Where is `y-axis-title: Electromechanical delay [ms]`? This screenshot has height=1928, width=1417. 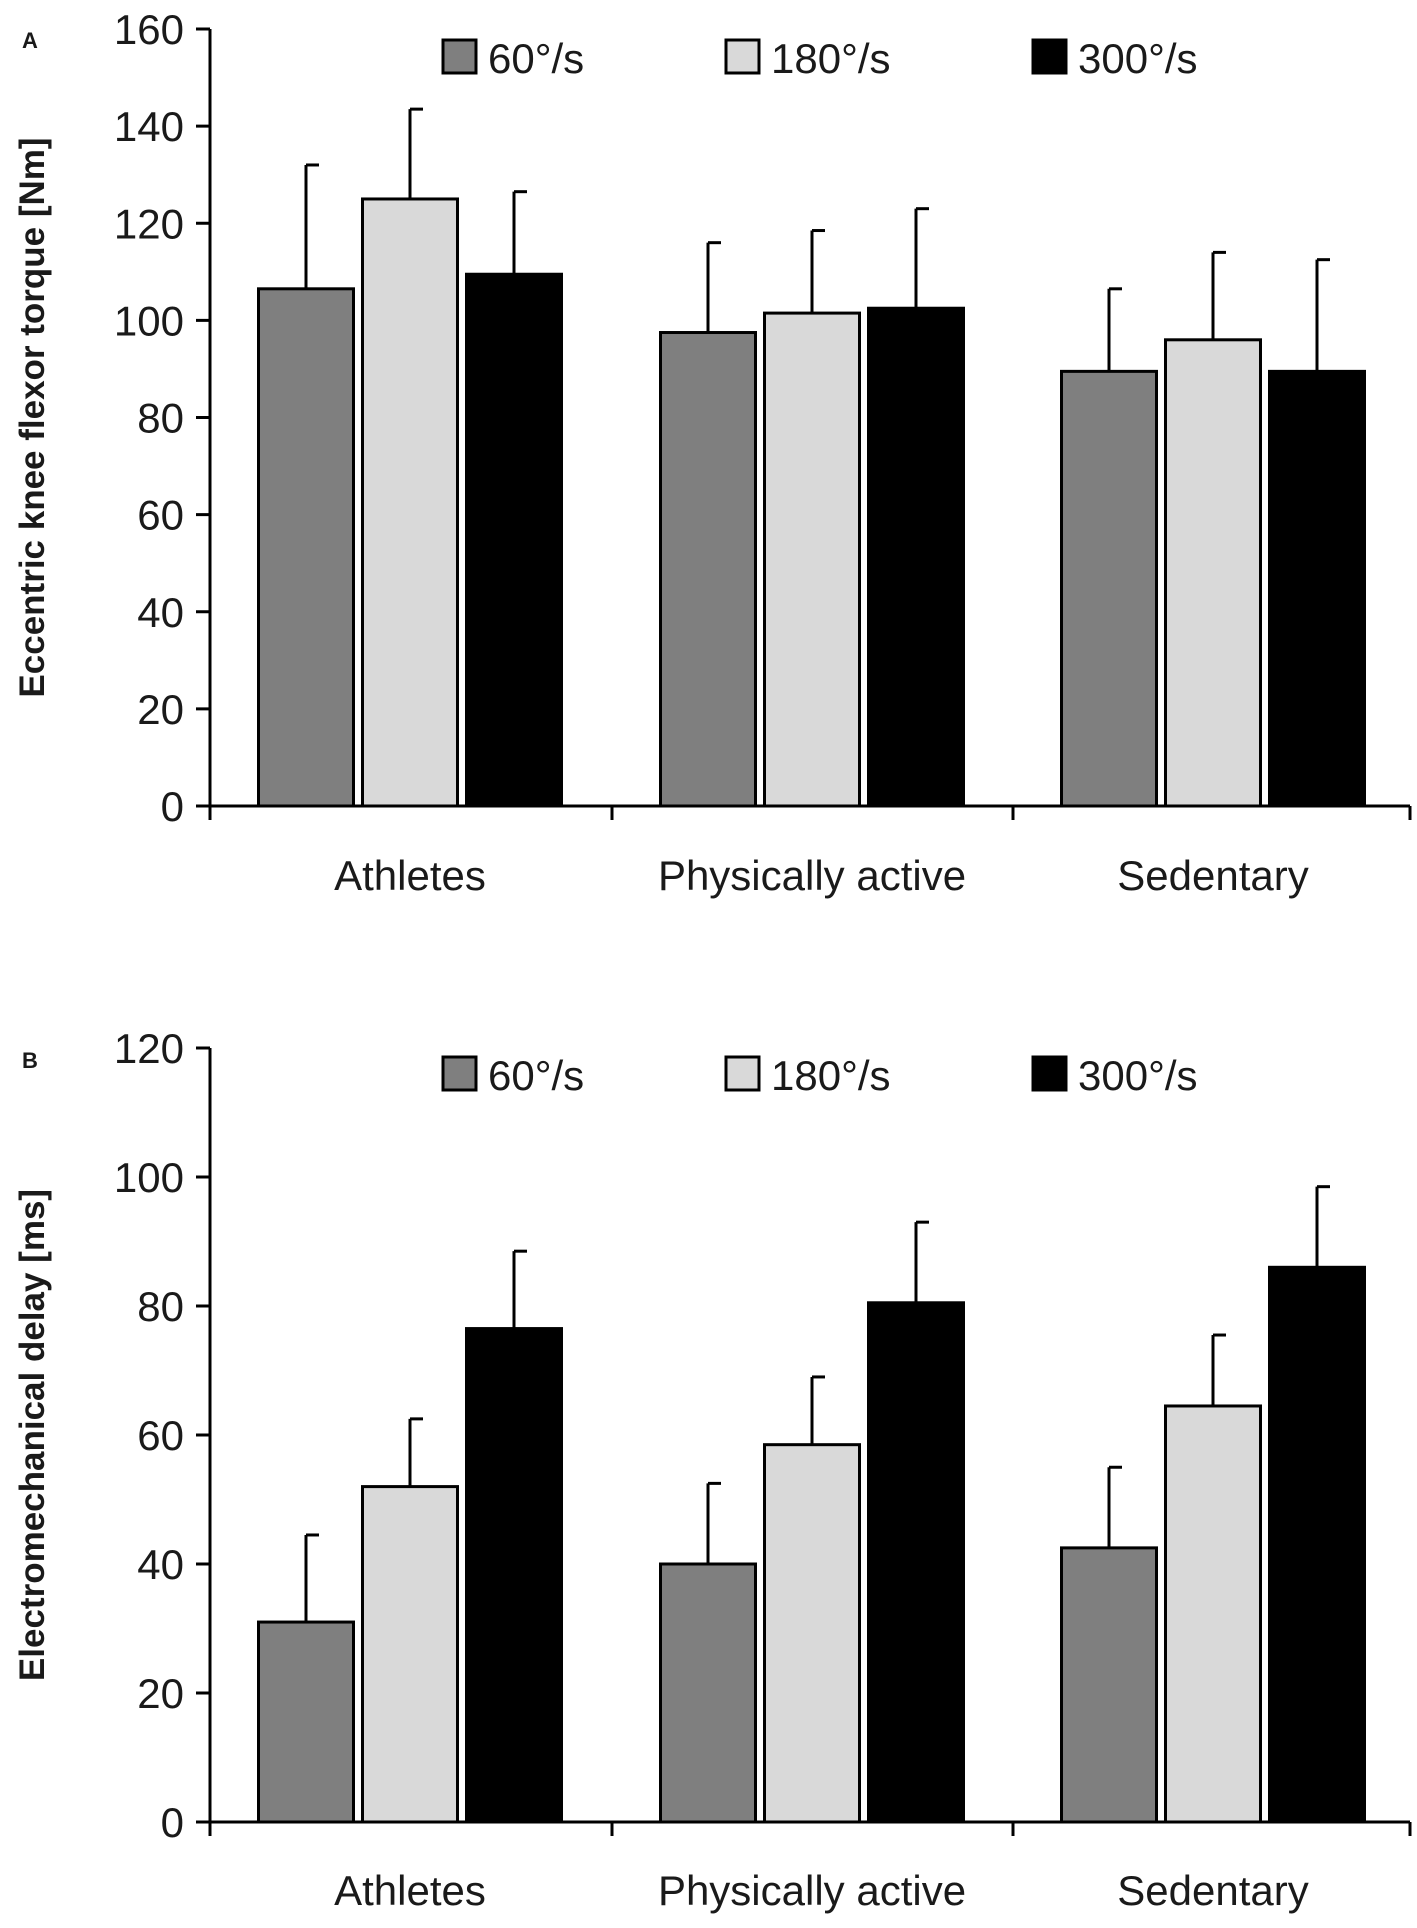 y-axis-title: Electromechanical delay [ms] is located at coordinates (32, 1435).